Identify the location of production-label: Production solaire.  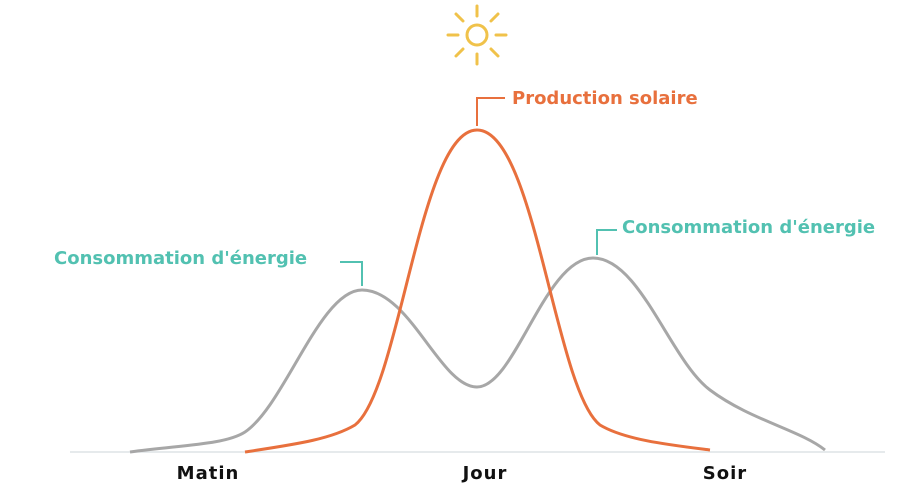
(605, 98).